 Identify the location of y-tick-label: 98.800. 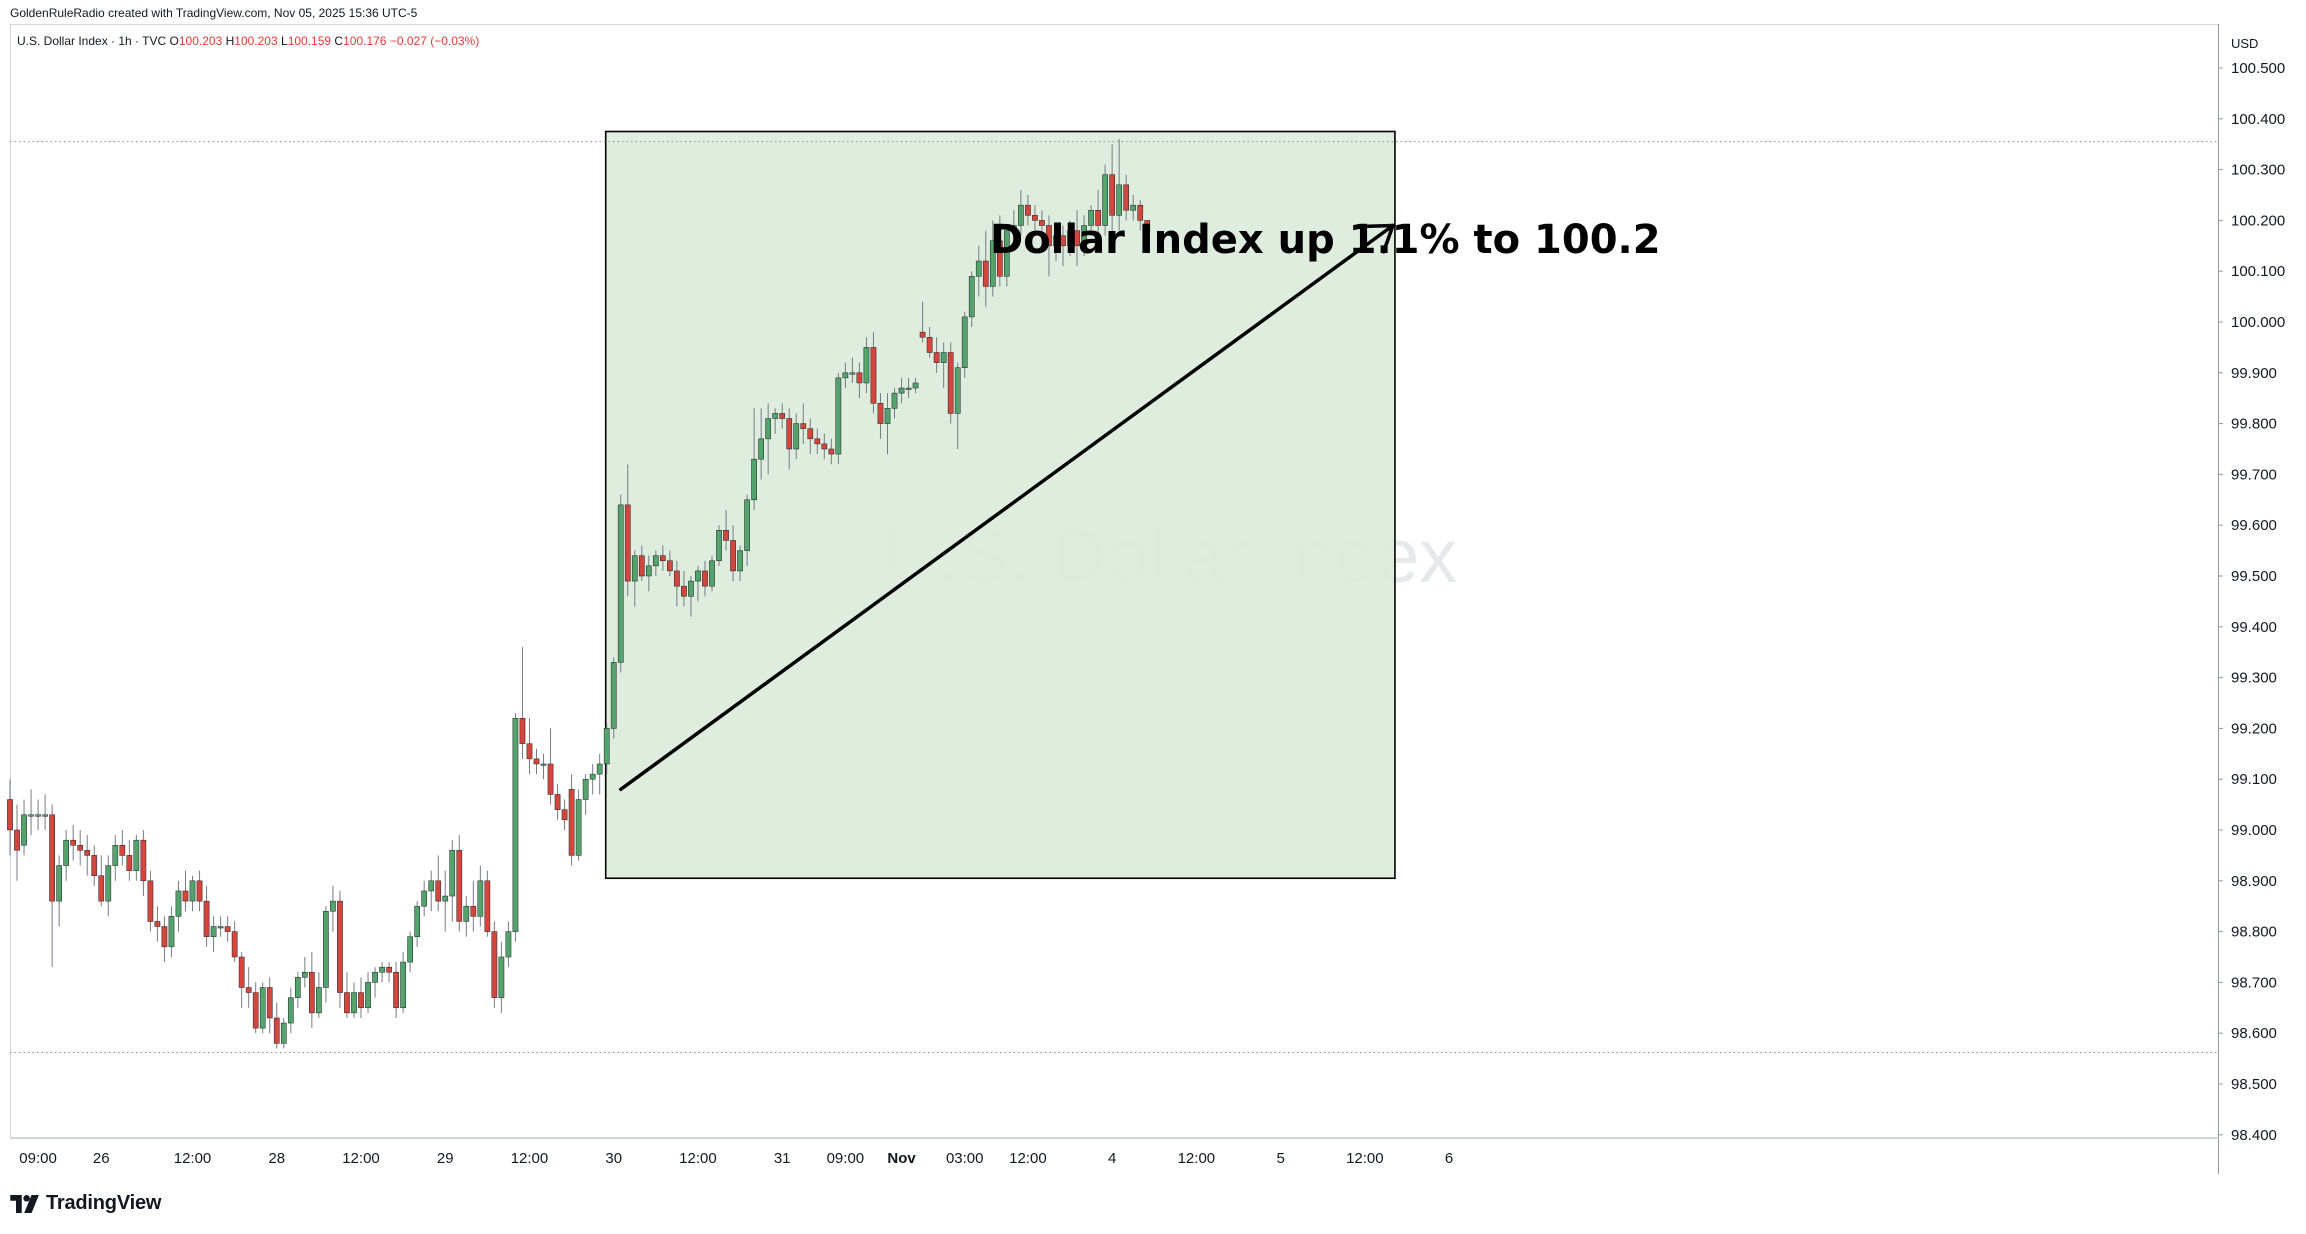
(2254, 932).